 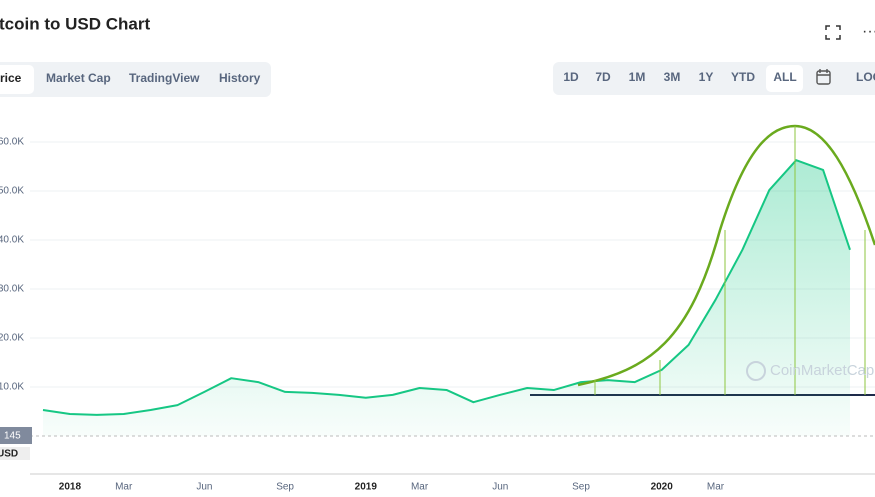 What do you see at coordinates (12, 338) in the screenshot?
I see `y-tick-label: 20.0K` at bounding box center [12, 338].